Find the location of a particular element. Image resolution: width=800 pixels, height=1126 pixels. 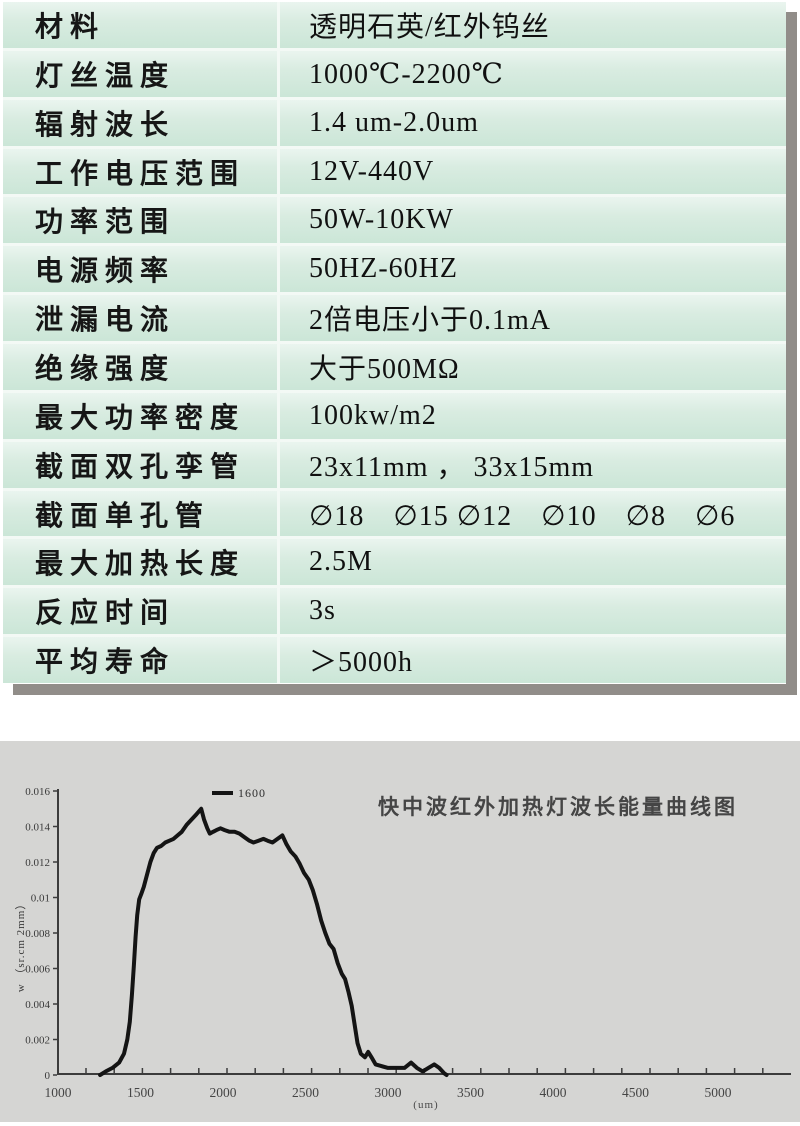

table-row: 电源频率 50HZ-60HZ is located at coordinates (394, 271).